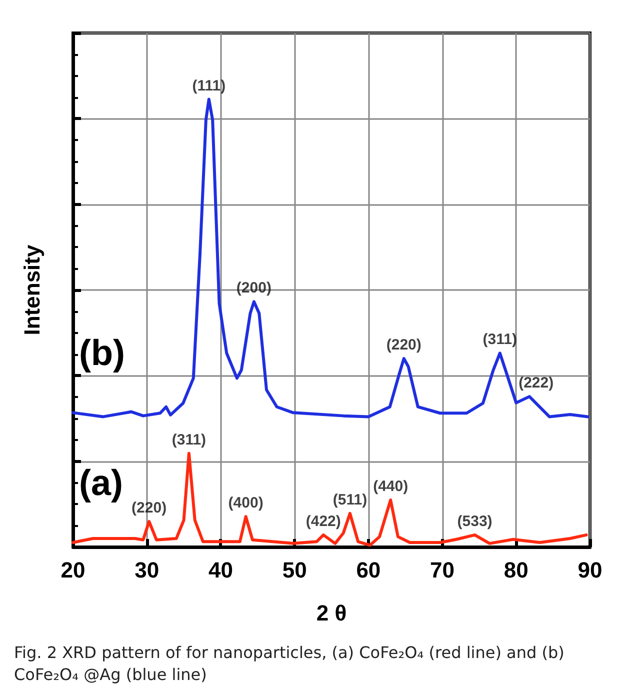 This screenshot has width=629, height=699. Describe the element at coordinates (294, 570) in the screenshot. I see `x-tick-label: 50` at that location.